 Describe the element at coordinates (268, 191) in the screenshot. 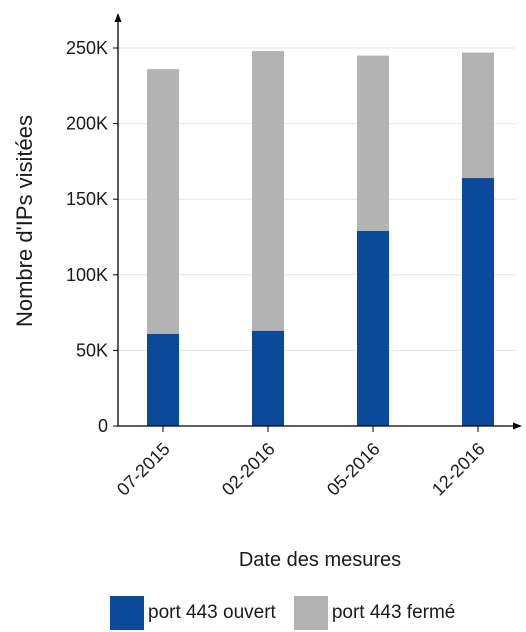

I see `bar-closed-02-2016` at that location.